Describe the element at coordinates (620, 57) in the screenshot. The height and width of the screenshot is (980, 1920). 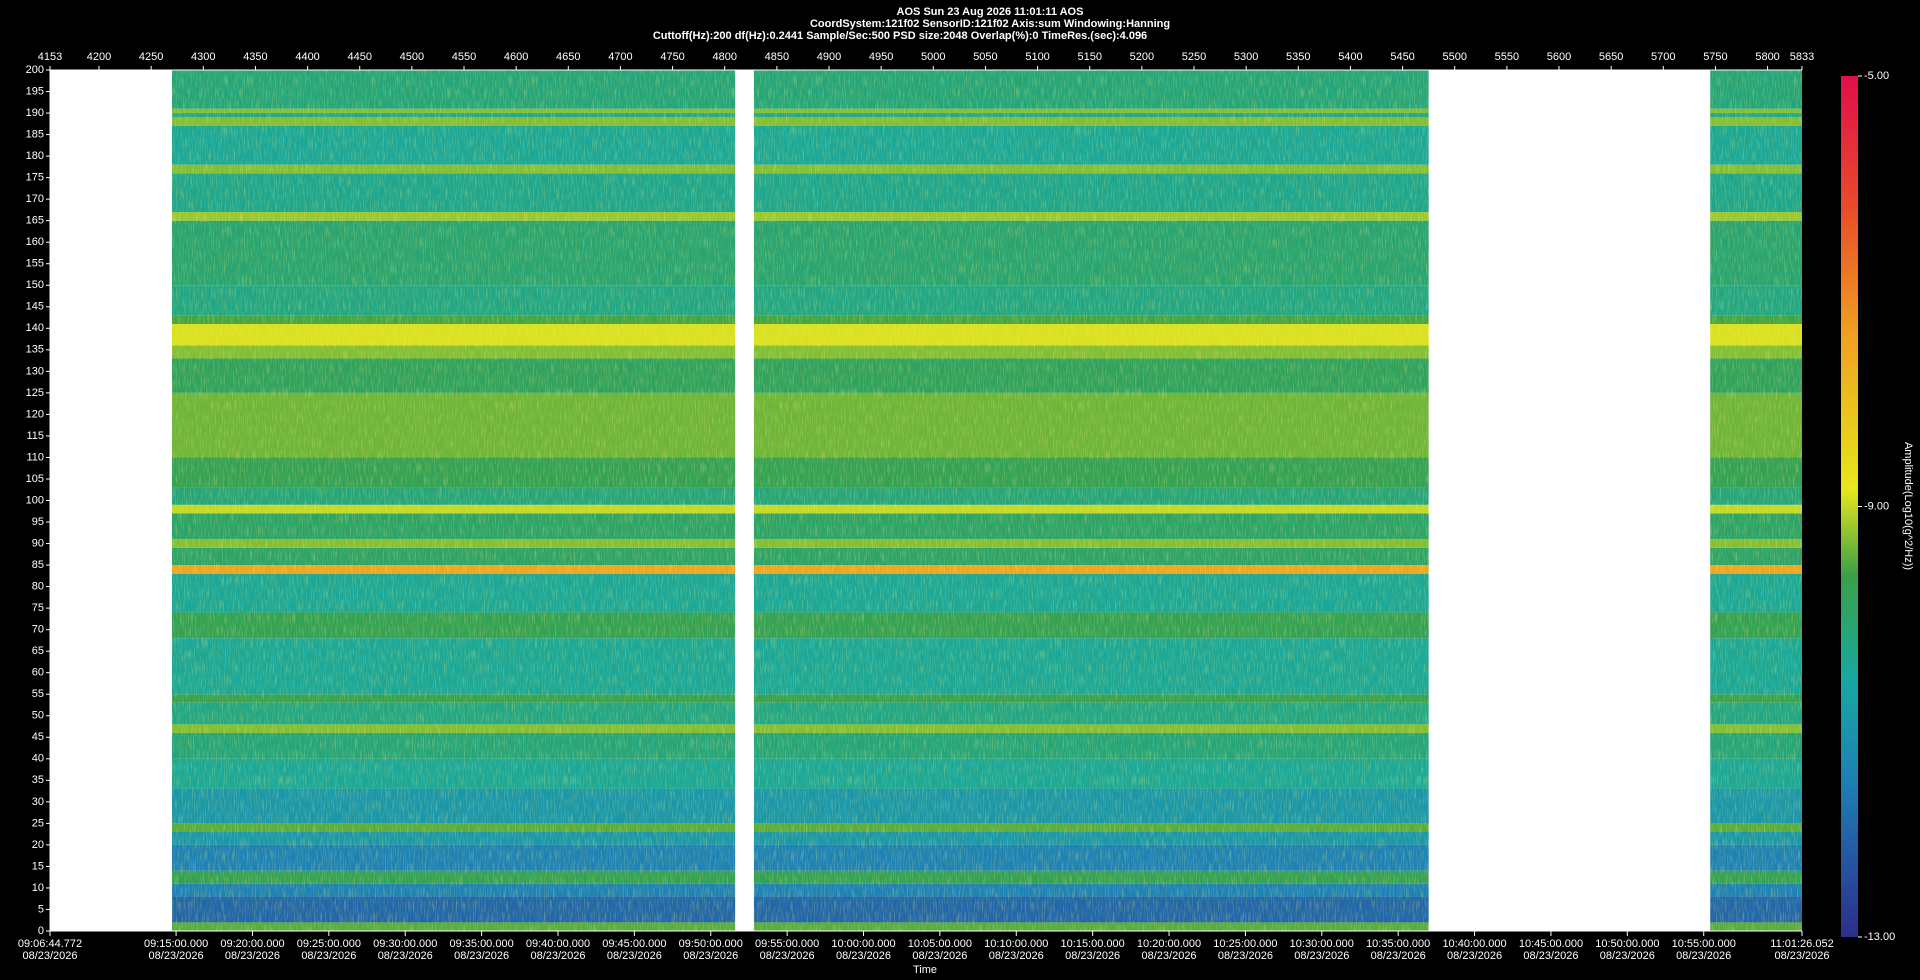
I see `x2-tick-label: 4700` at that location.